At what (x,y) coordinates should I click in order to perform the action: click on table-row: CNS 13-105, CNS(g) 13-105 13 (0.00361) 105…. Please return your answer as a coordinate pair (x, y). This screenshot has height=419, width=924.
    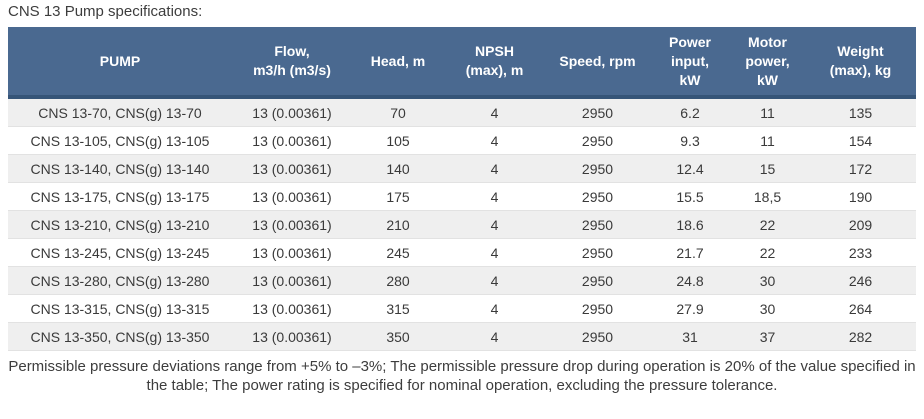
    Looking at the image, I should click on (462, 140).